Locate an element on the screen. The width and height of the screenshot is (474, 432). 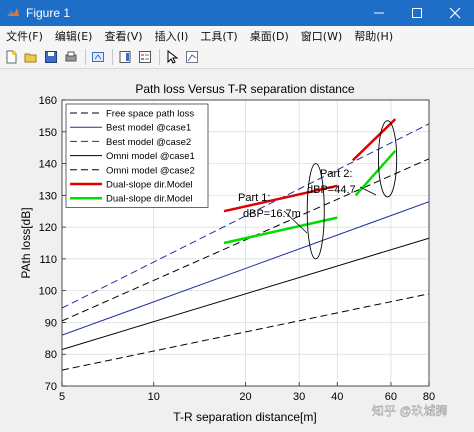
legend-icon is located at coordinates (145, 57).